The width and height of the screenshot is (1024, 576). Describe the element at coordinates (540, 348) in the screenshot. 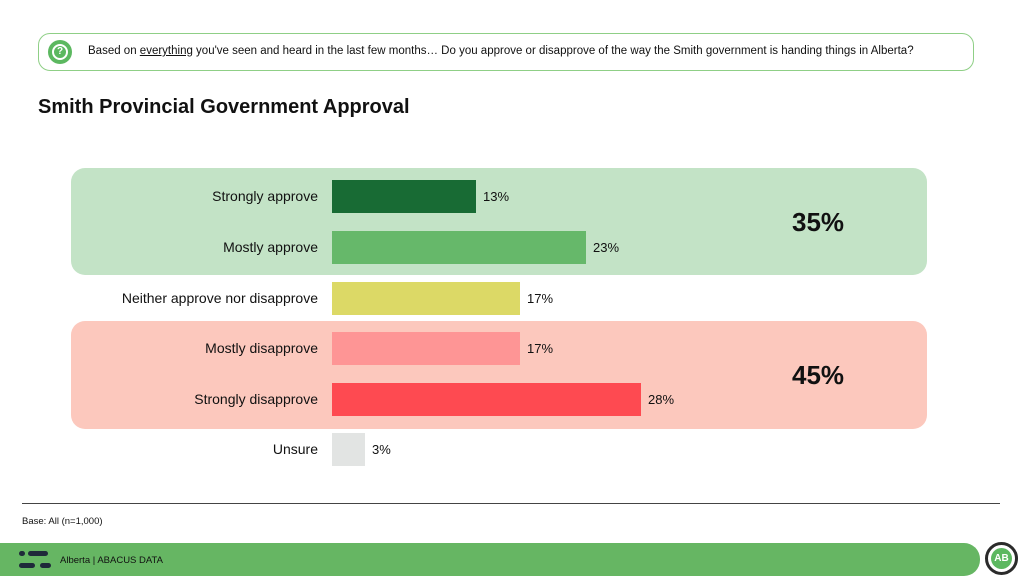

I see `value-label-mostly-disapprove: 17%` at that location.